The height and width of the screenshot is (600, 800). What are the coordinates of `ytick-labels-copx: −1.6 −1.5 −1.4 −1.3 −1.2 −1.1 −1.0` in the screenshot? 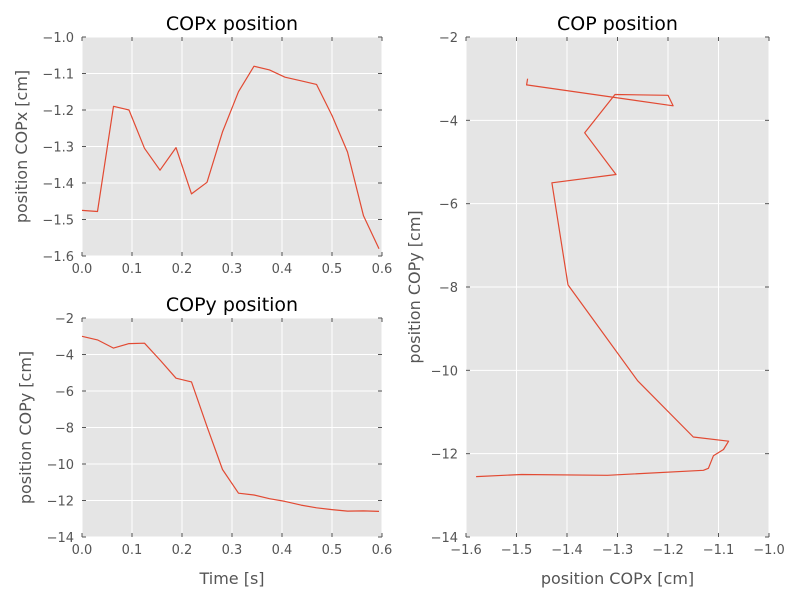 It's located at (58, 148).